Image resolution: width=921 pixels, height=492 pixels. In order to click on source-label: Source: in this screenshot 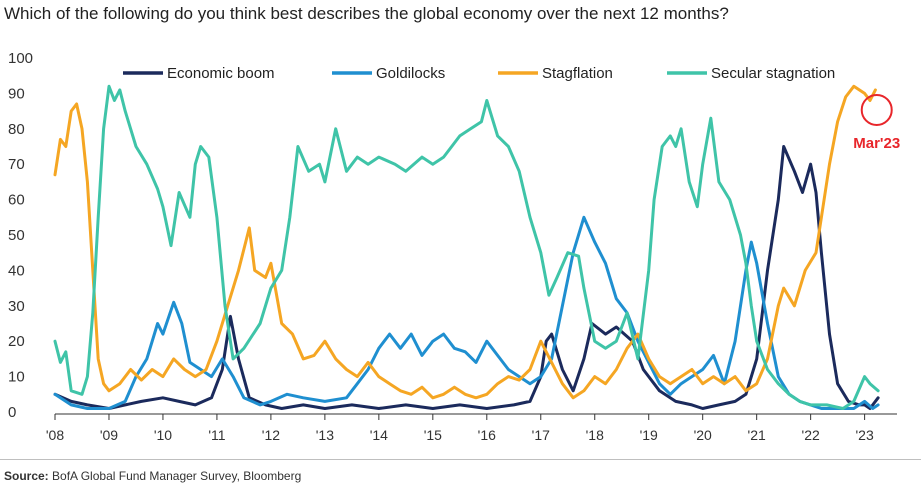, I will do `click(26, 476)`.